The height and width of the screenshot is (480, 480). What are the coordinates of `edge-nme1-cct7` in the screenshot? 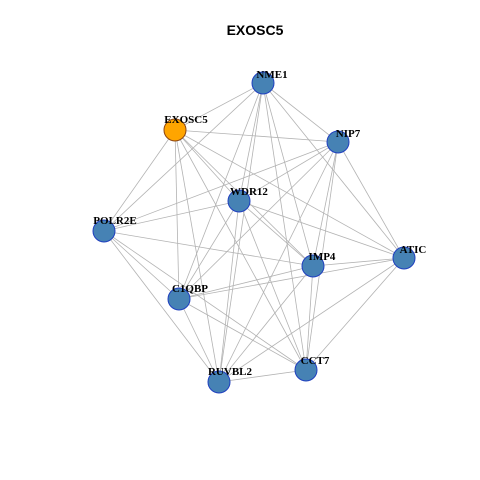 It's located at (284, 226).